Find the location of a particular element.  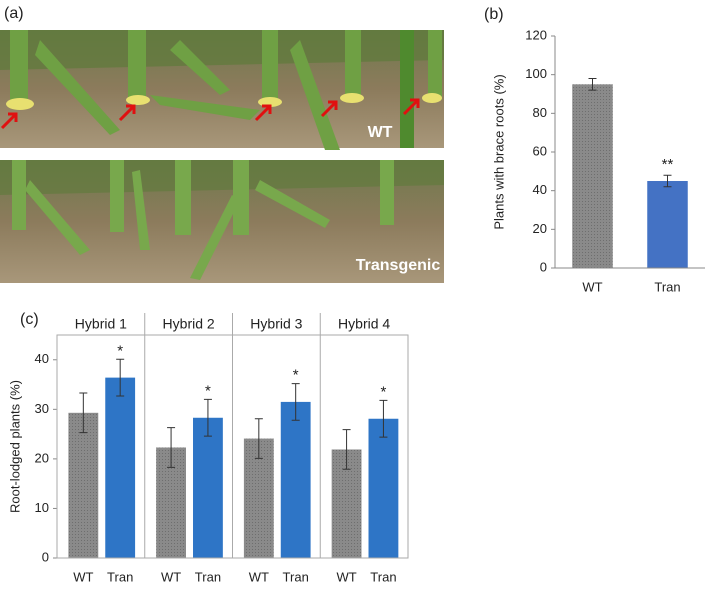

panel-label: (a) is located at coordinates (14, 13).